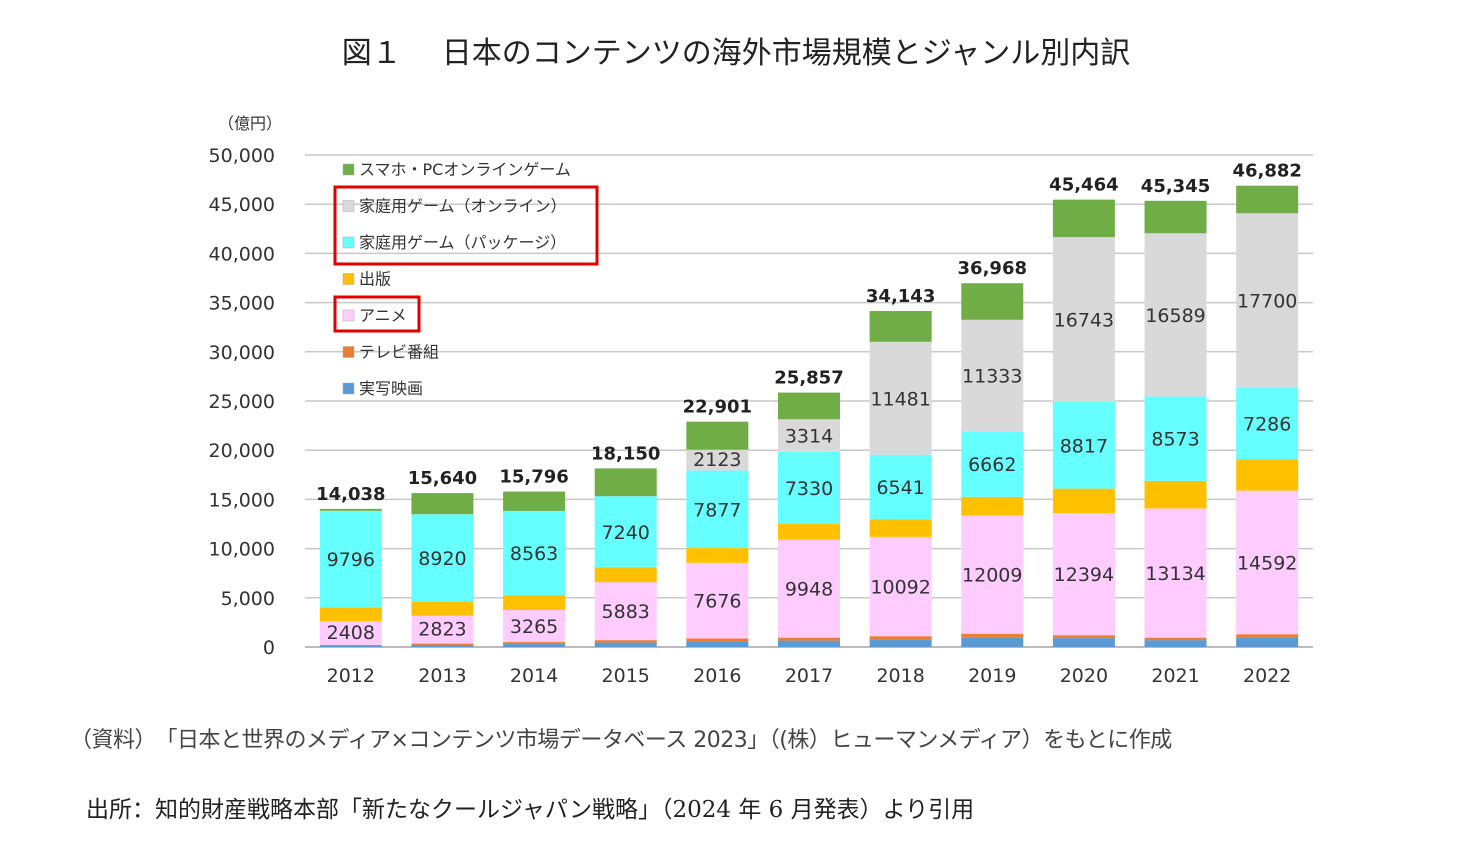 The width and height of the screenshot is (1472, 846). Describe the element at coordinates (1084, 676) in the screenshot. I see `x-tick-label: 2020` at that location.